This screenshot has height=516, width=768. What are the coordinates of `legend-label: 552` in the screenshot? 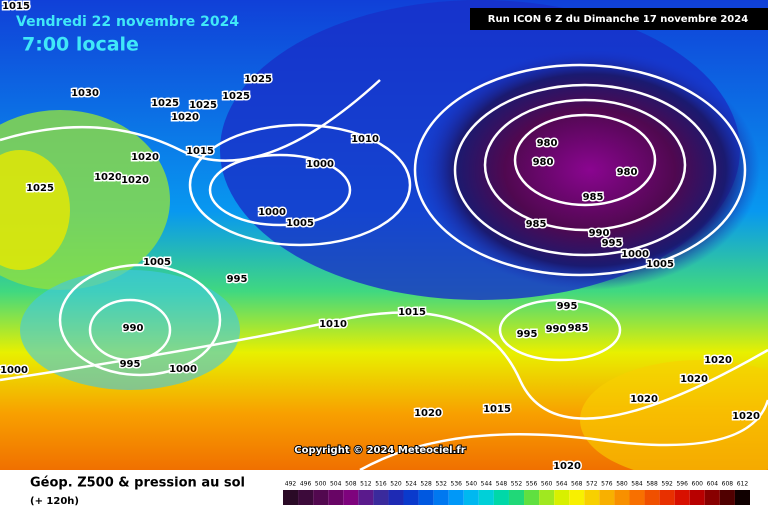 It's located at (517, 484).